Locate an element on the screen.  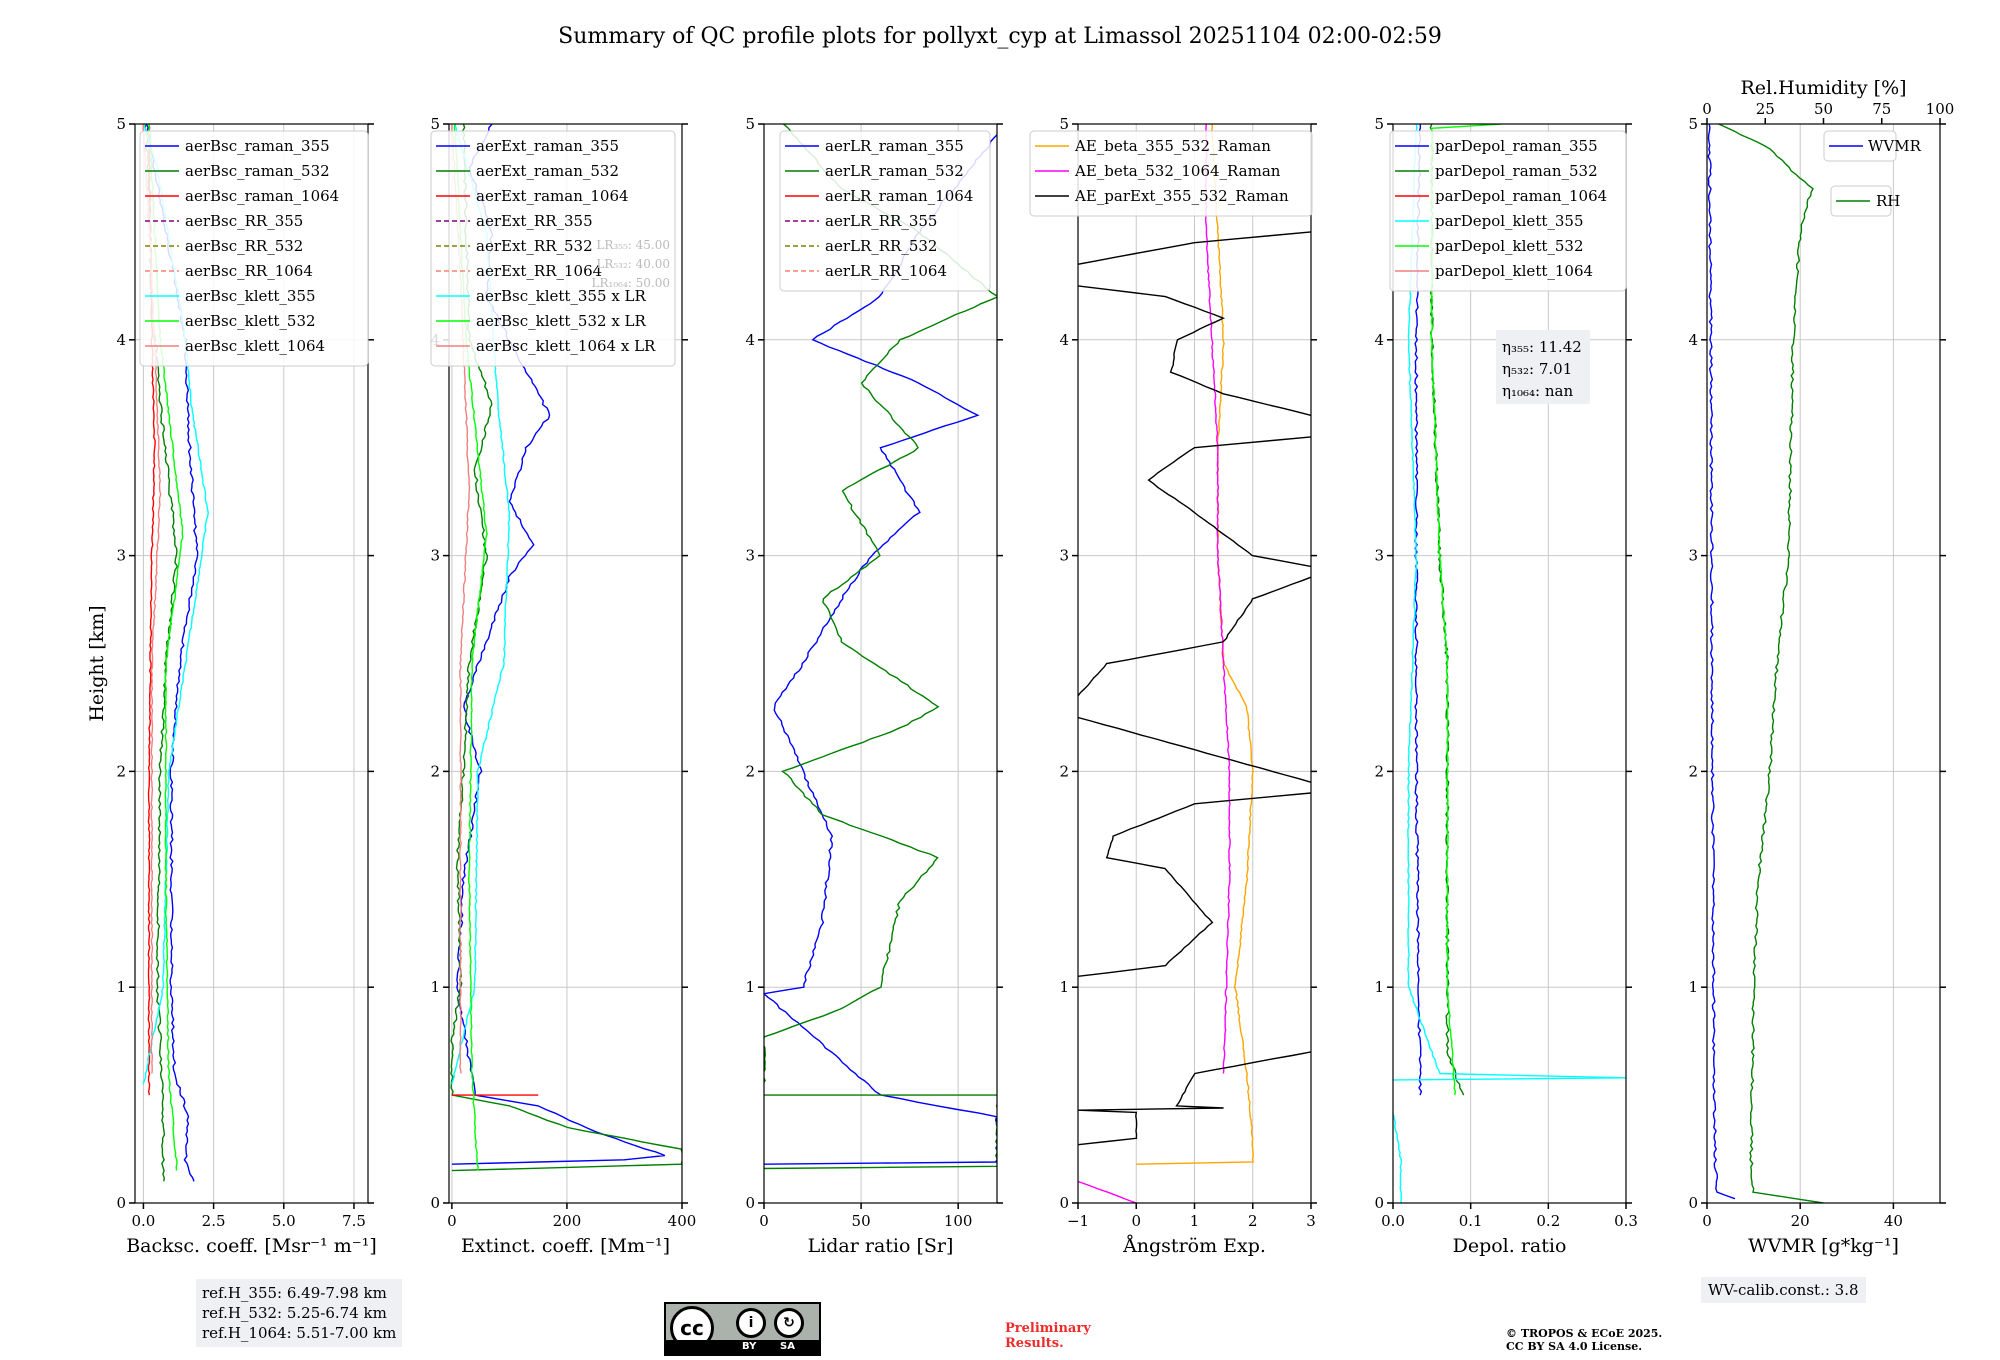
x-tick-label: 3 is located at coordinates (1311, 1221).